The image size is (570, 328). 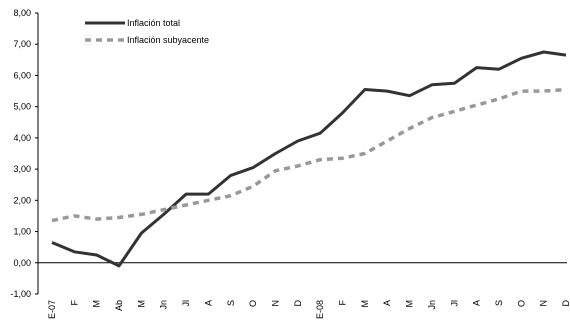 I want to click on legend-label: Inflación subyacente, so click(x=168, y=40).